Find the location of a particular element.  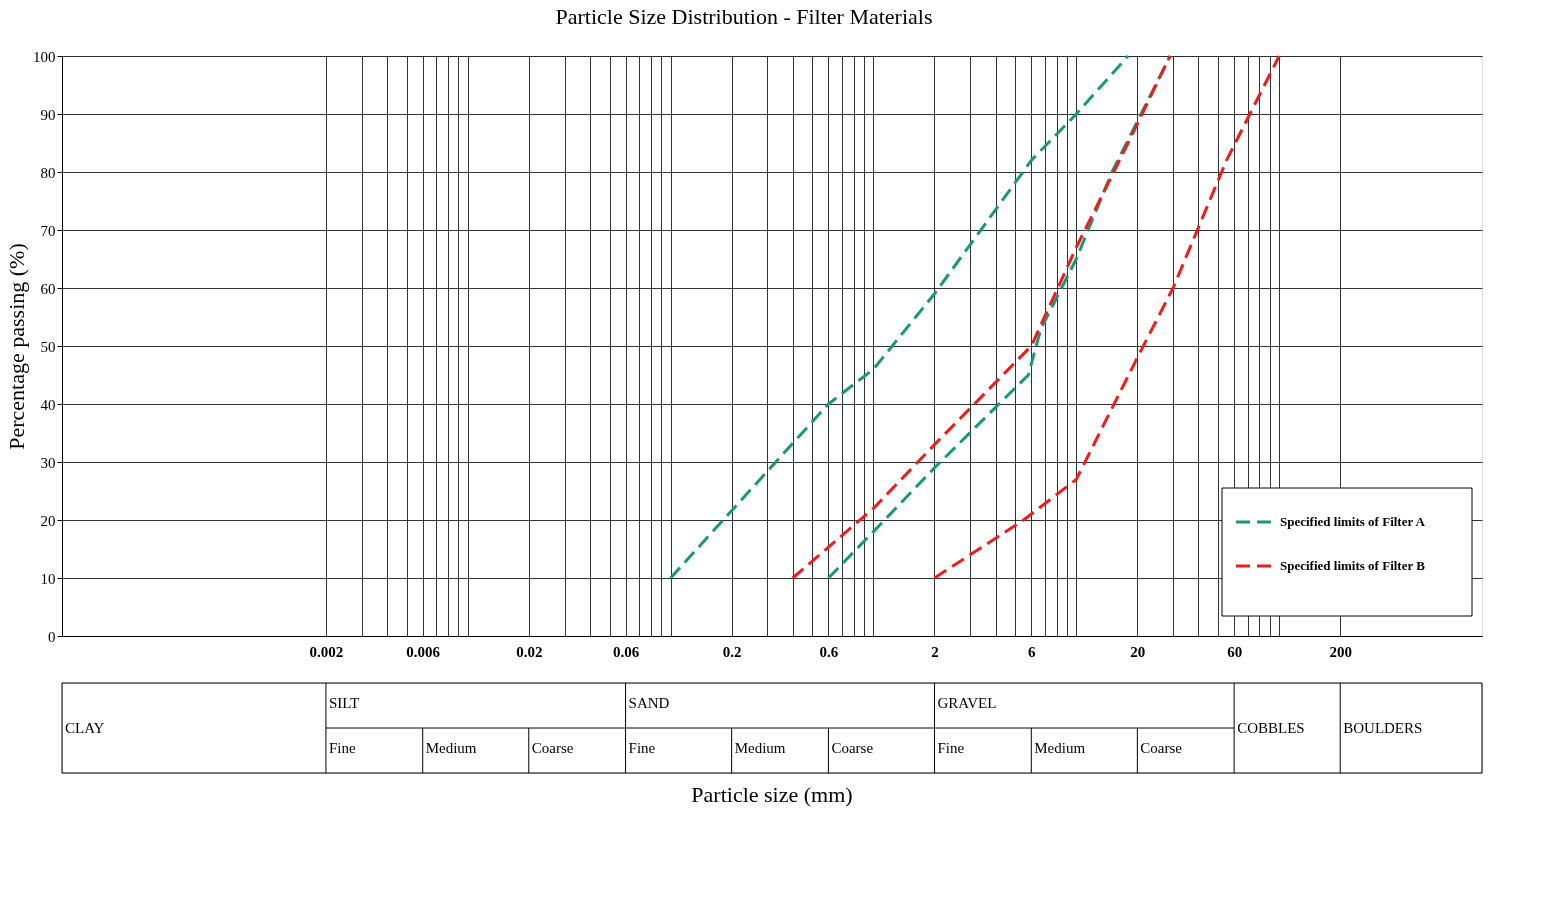

text: CLAY is located at coordinates (85, 728).